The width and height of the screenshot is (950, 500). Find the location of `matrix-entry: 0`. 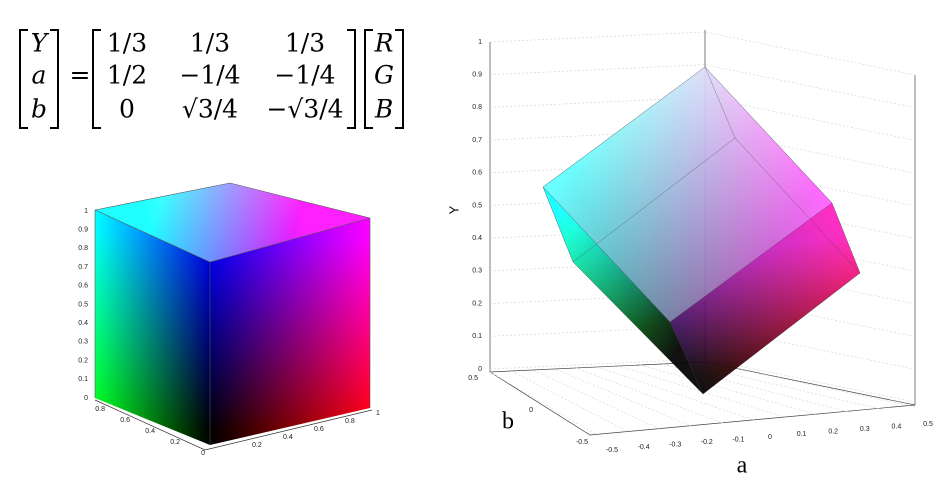

matrix-entry: 0 is located at coordinates (127, 109).